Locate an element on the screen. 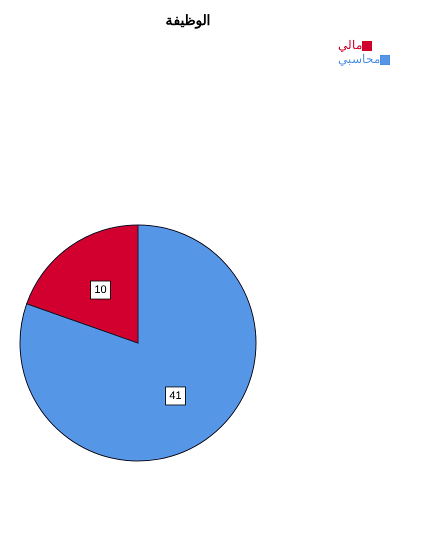 The width and height of the screenshot is (422, 542). legend-label: محاسبي is located at coordinates (359, 59).